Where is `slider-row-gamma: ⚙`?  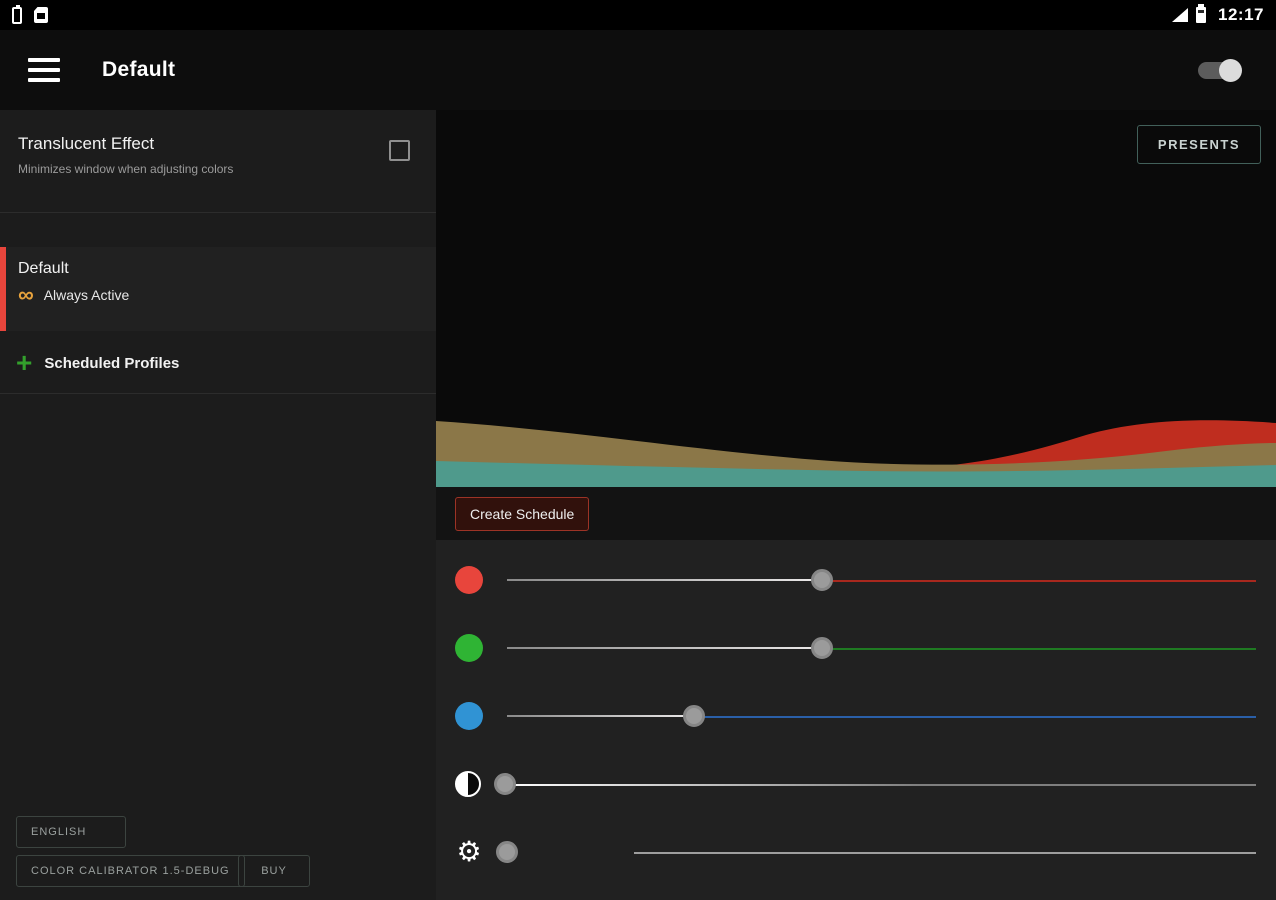 slider-row-gamma: ⚙ is located at coordinates (856, 852).